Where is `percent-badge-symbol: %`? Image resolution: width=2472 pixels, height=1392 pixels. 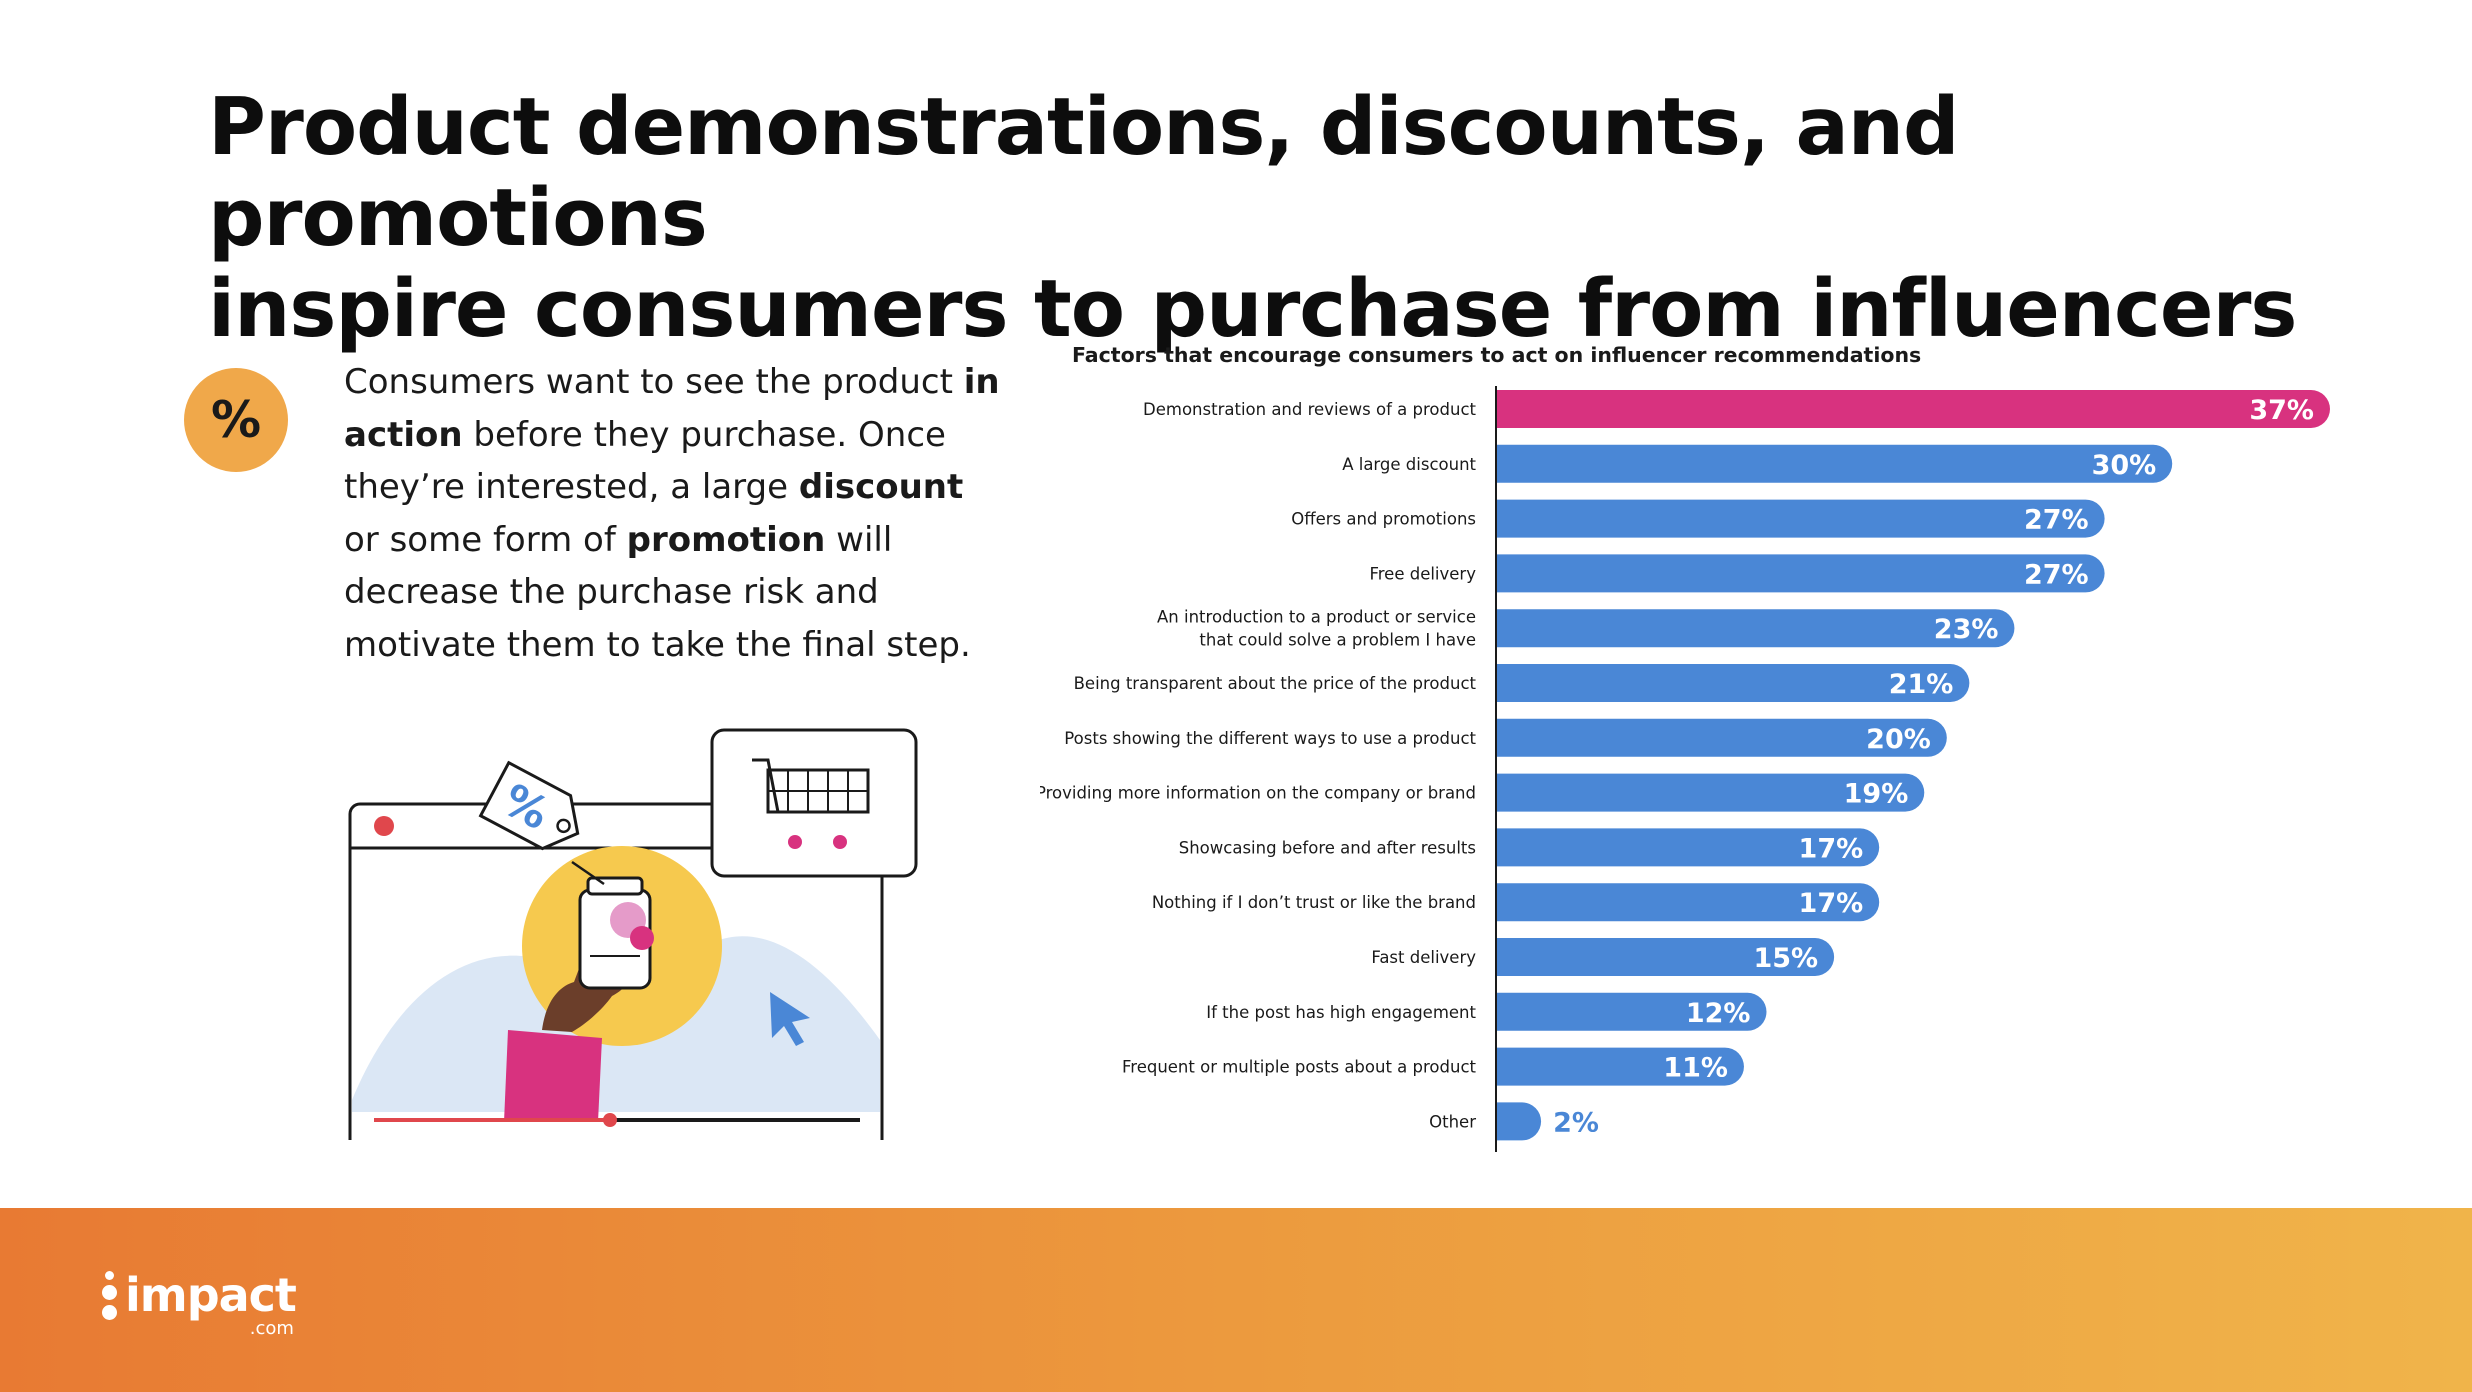 percent-badge-symbol: % is located at coordinates (236, 420).